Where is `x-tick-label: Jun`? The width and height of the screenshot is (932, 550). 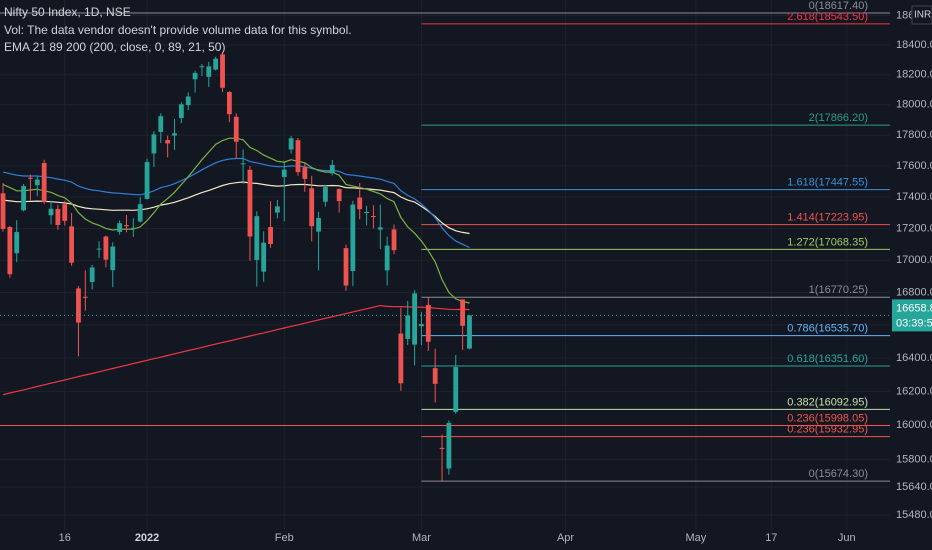 x-tick-label: Jun is located at coordinates (847, 538).